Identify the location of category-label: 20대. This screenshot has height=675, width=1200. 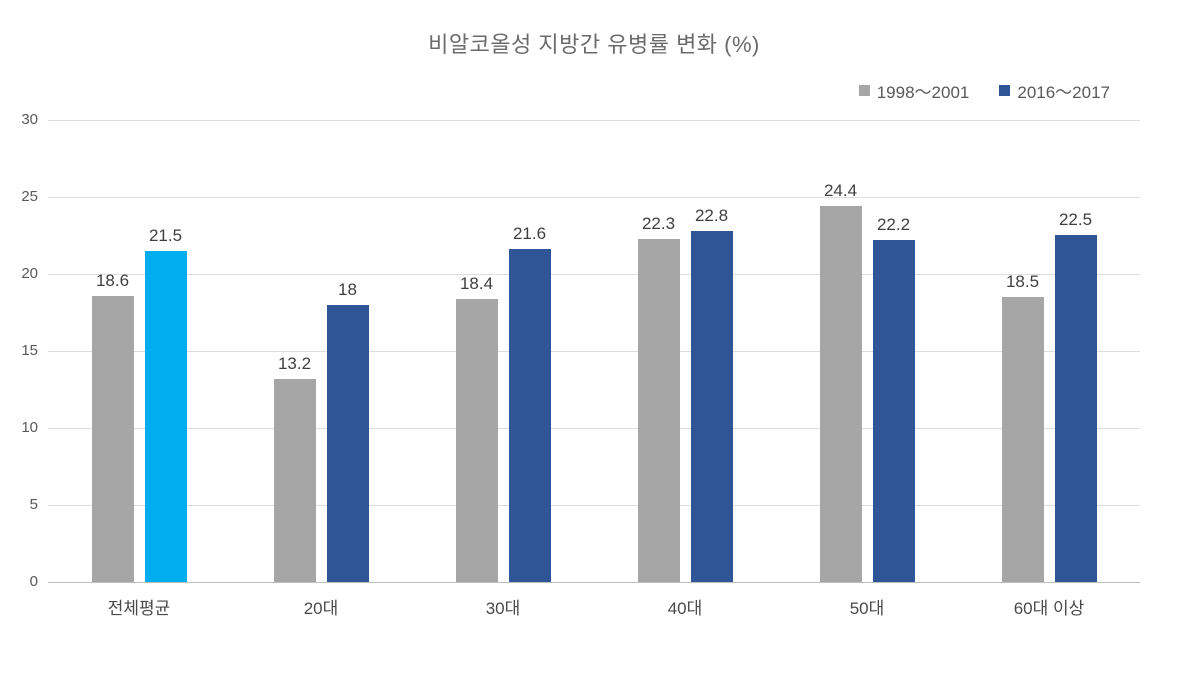
(321, 608).